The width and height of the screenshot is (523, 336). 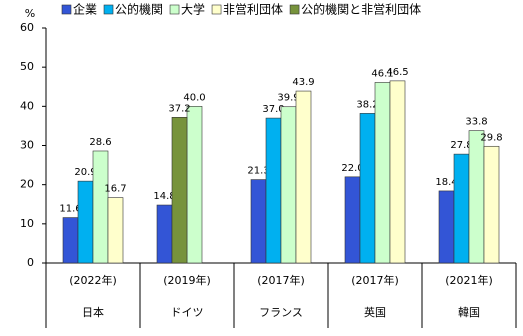 I want to click on value-label: 46.5, so click(x=397, y=72).